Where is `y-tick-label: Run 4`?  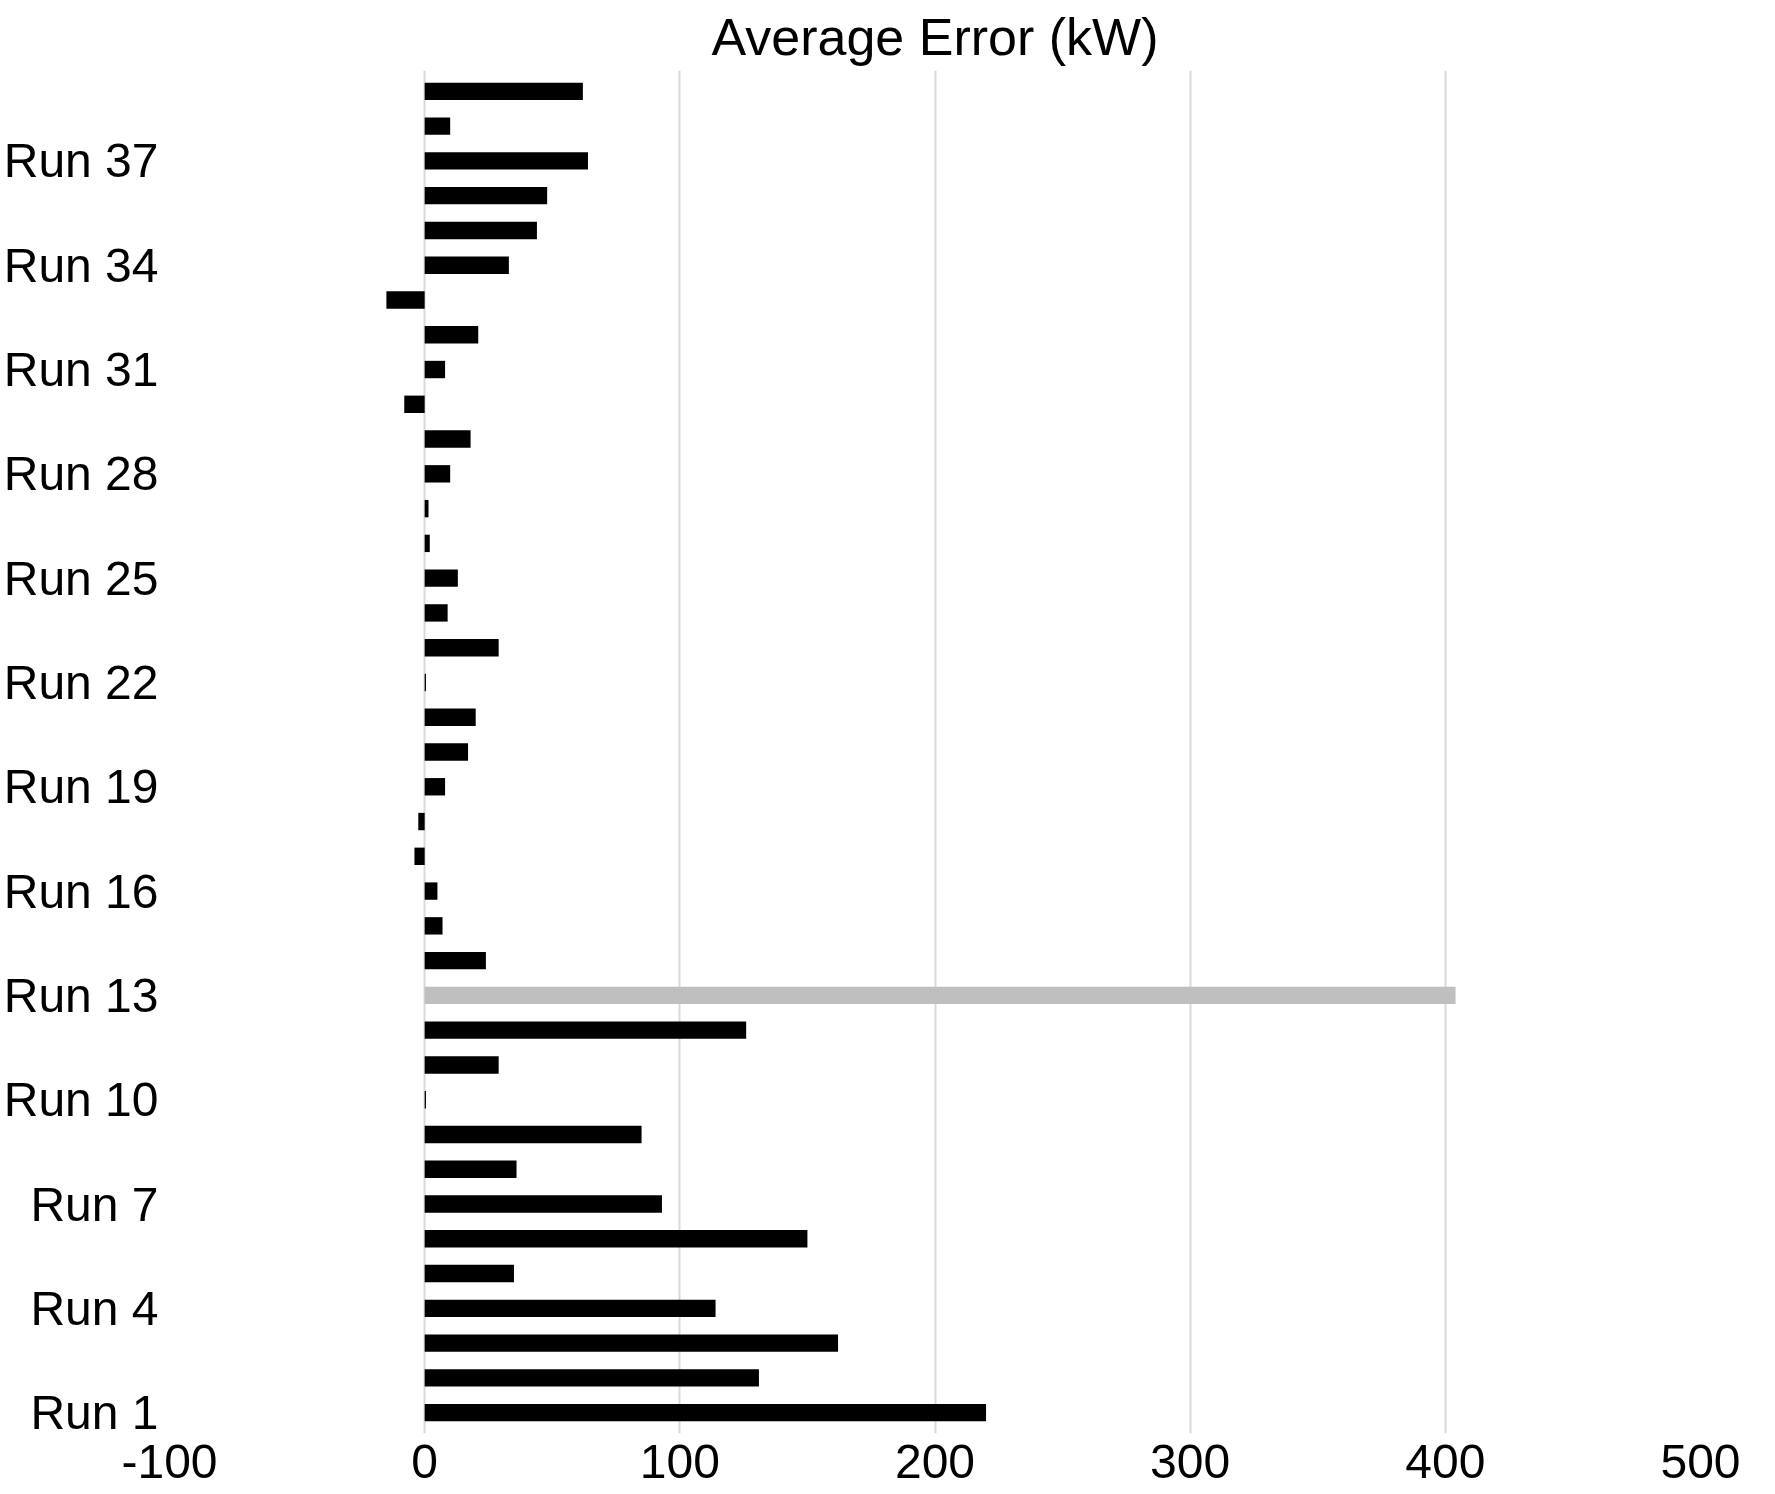
y-tick-label: Run 4 is located at coordinates (94, 1308).